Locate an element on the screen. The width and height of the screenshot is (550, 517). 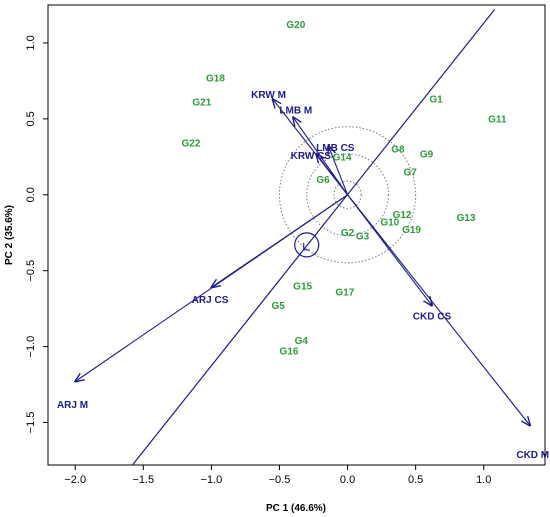
y-tick-label: −0.5 is located at coordinates (31, 271).